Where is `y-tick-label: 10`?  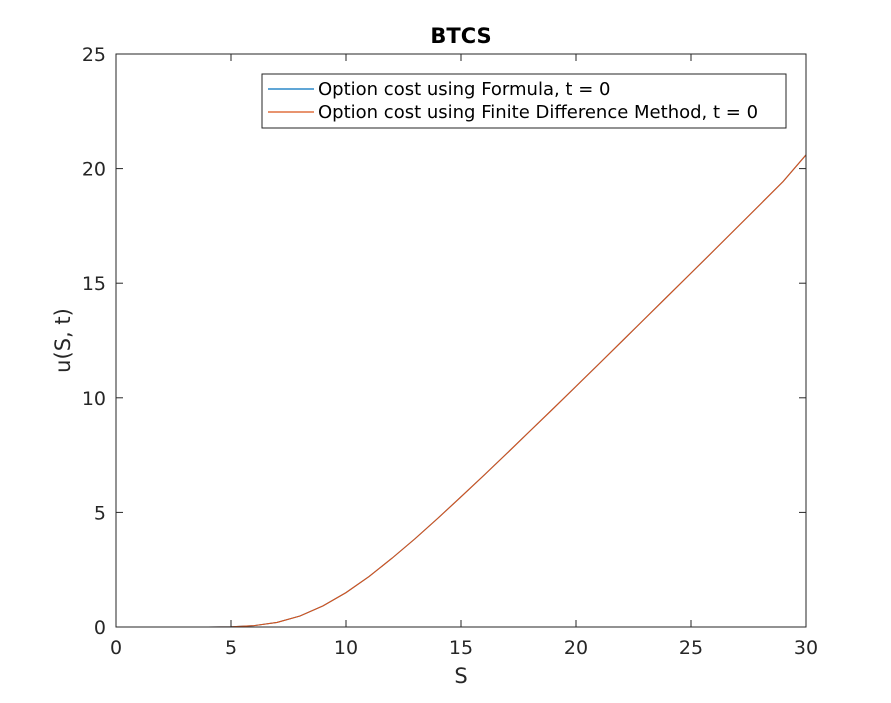
y-tick-label: 10 is located at coordinates (94, 399).